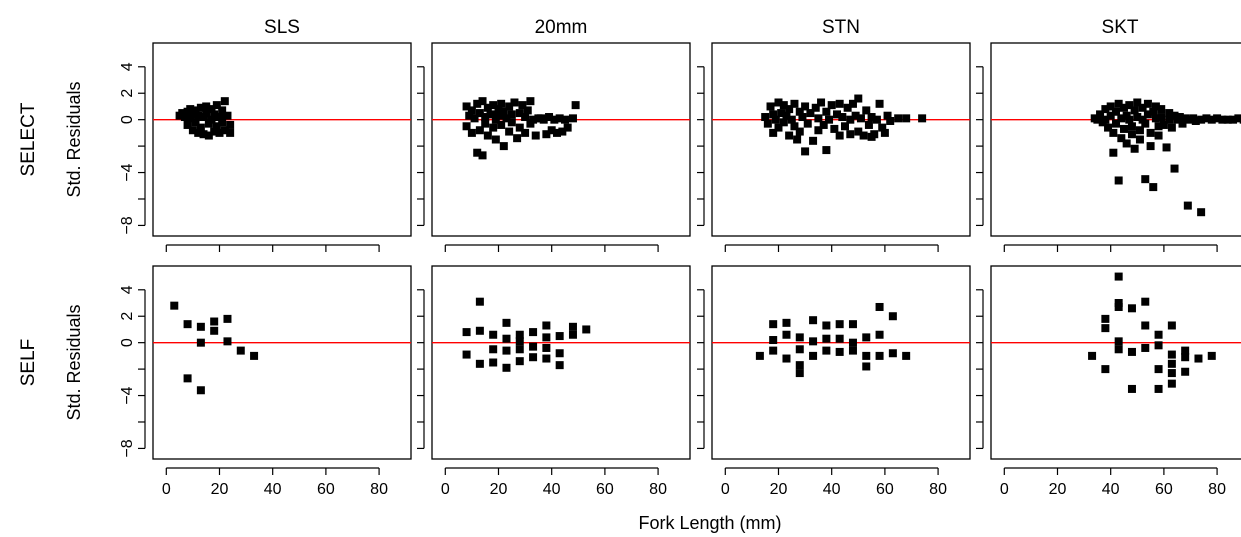 This screenshot has width=1241, height=537. Describe the element at coordinates (127, 225) in the screenshot. I see `y-tick-label: −8` at that location.